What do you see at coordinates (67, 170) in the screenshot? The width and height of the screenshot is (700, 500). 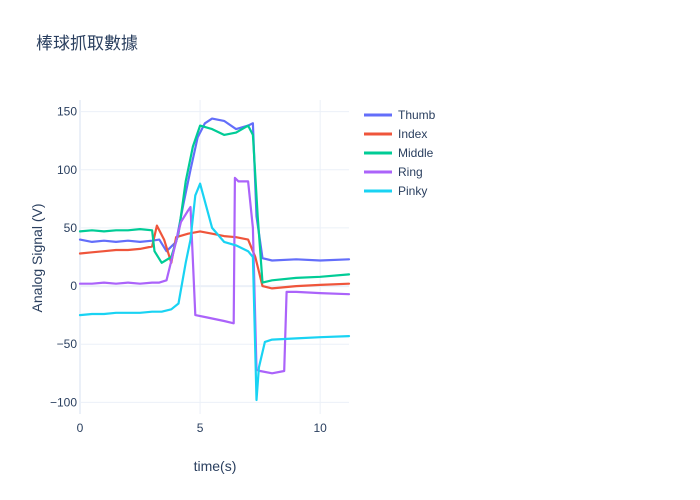 I see `y-tick-label: 100` at bounding box center [67, 170].